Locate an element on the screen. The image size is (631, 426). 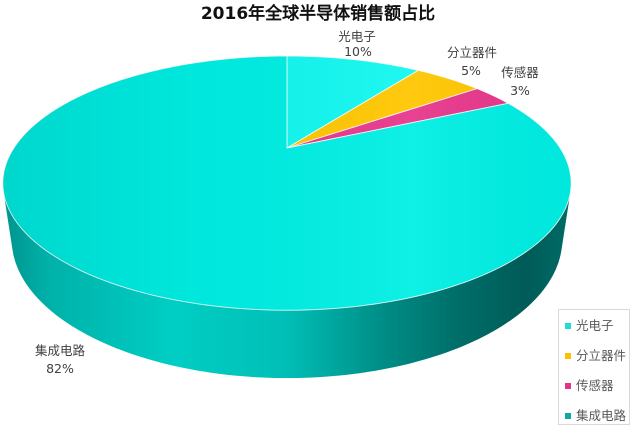
legend-item-optoelectronics: 光电子 is located at coordinates (589, 326).